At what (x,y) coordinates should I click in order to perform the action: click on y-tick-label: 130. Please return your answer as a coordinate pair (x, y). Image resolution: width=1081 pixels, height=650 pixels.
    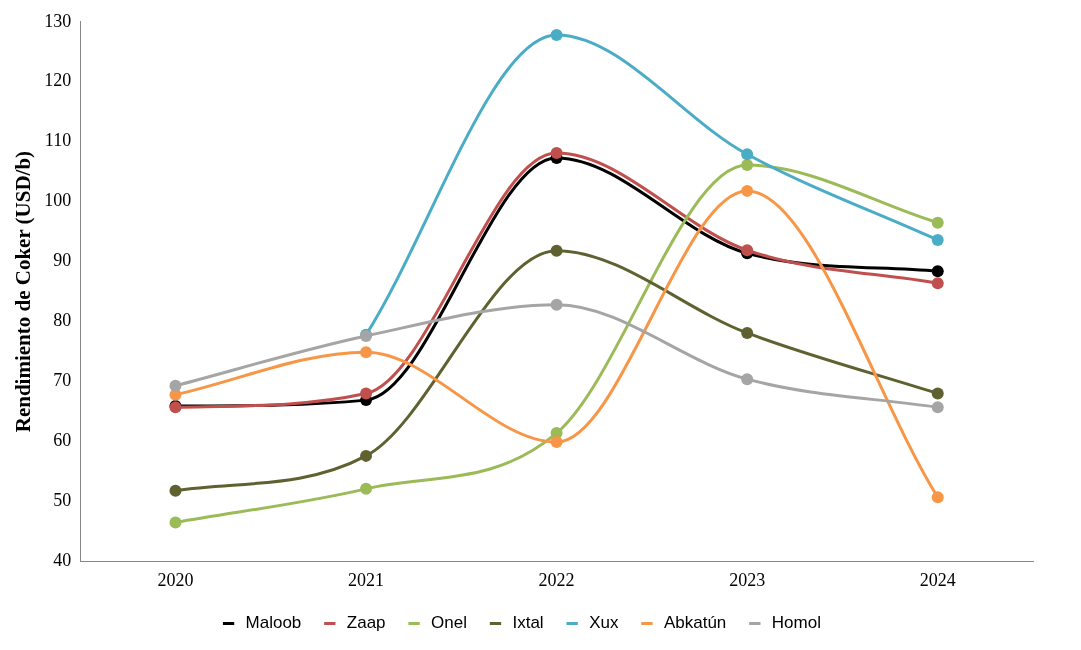
    Looking at the image, I should click on (58, 20).